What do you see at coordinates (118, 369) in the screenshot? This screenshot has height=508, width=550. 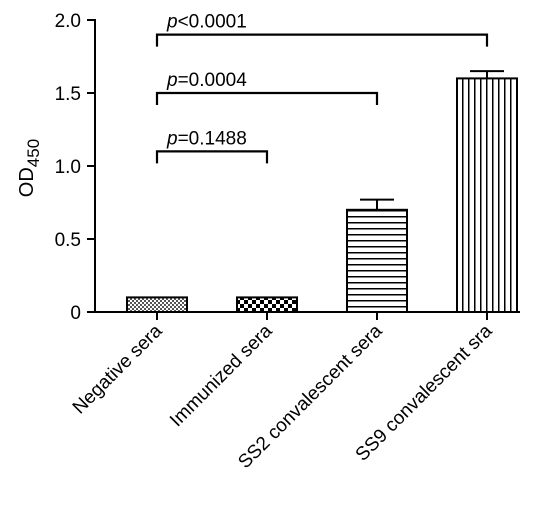 I see `x-tick-label-1: Negative sera` at bounding box center [118, 369].